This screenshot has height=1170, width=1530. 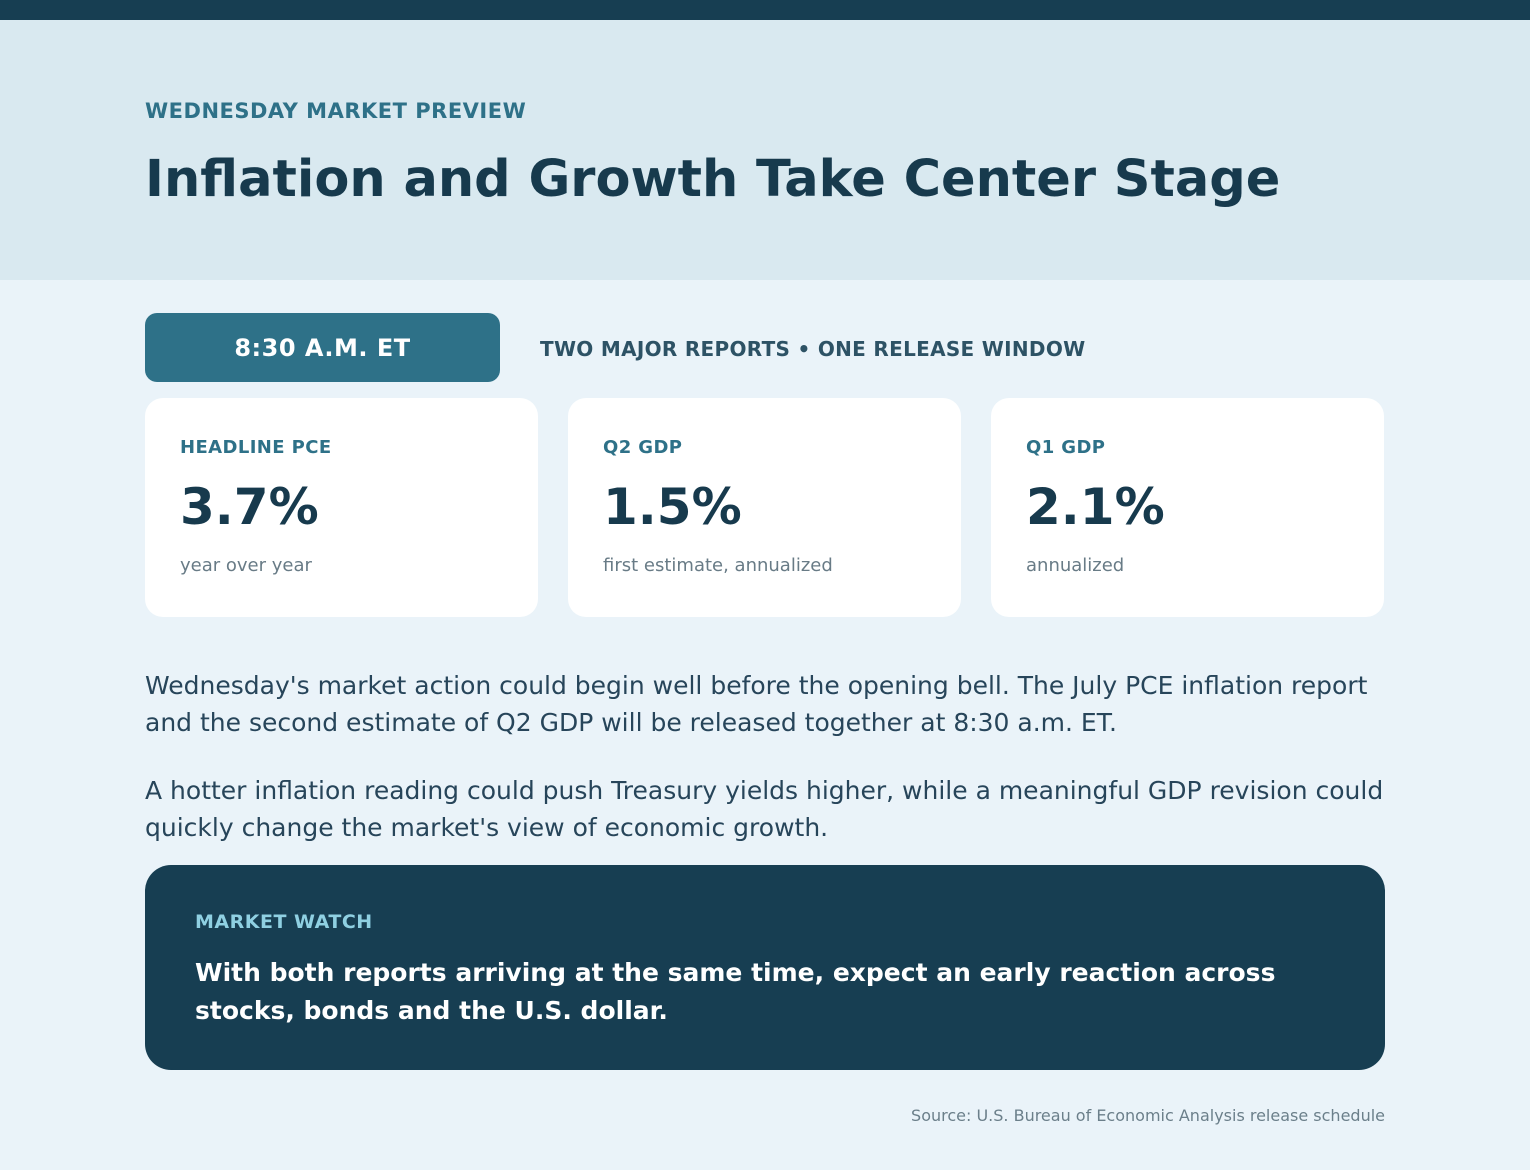 I want to click on top-accent-bar, so click(x=765, y=10).